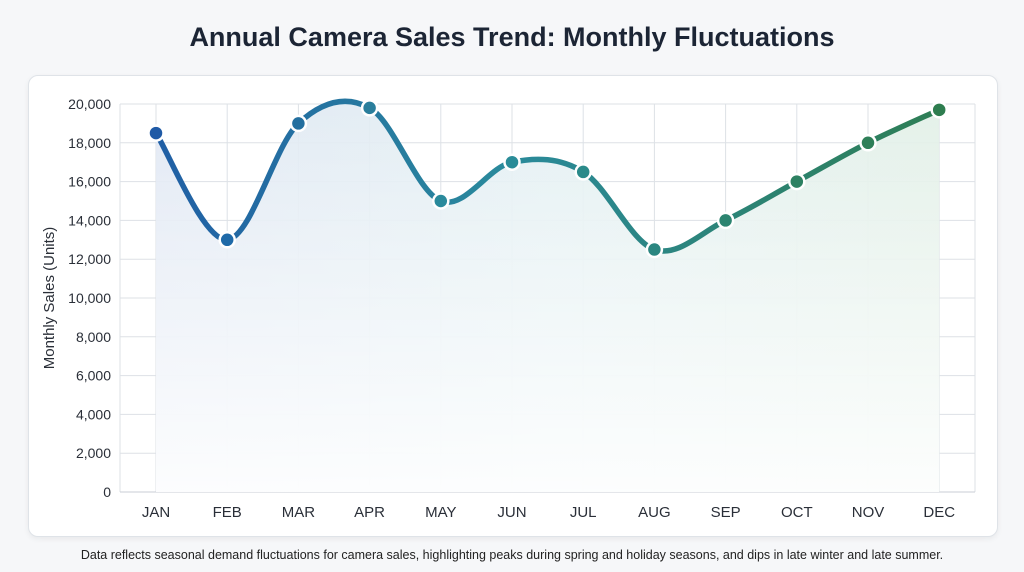 This screenshot has width=1024, height=572. What do you see at coordinates (89, 104) in the screenshot?
I see `y-tick-label: 20,000` at bounding box center [89, 104].